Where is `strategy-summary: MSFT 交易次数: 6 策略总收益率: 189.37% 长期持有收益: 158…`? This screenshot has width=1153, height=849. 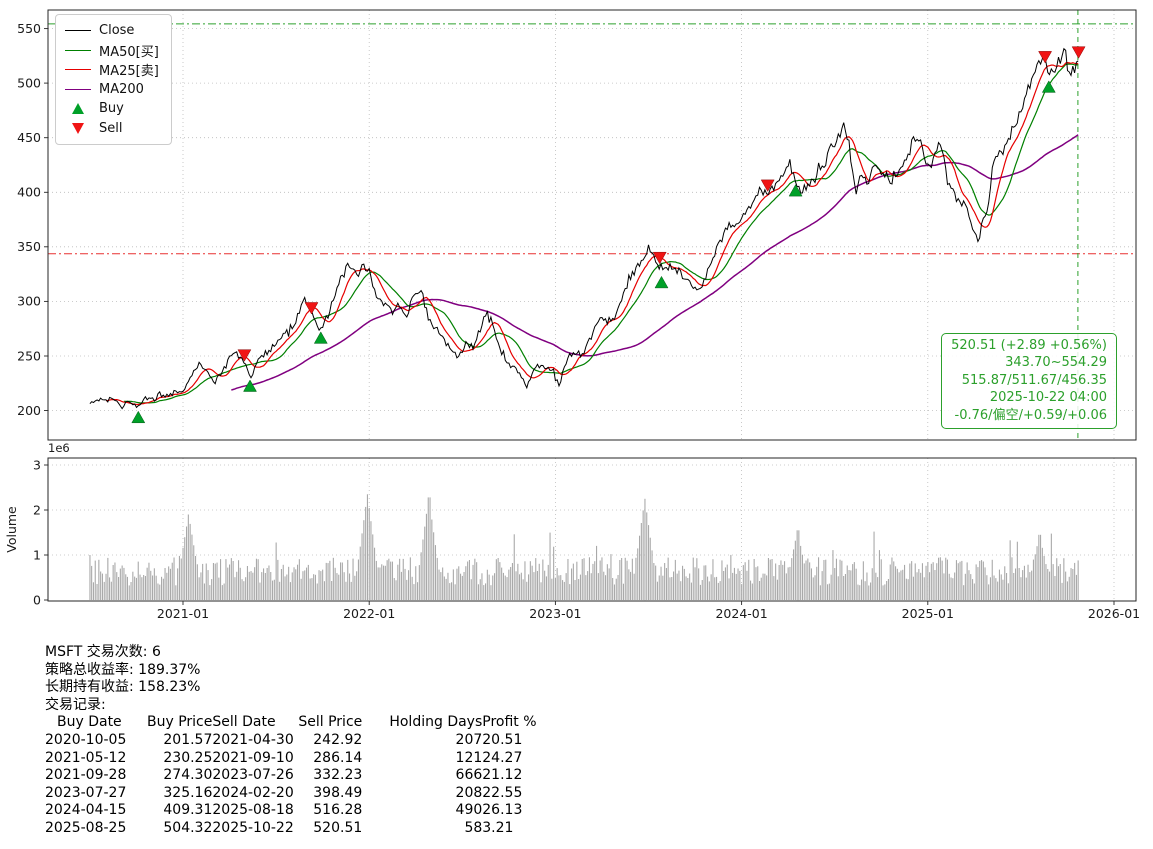 strategy-summary: MSFT 交易次数: 6 策略总收益率: 189.37% 长期持有收益: 158… is located at coordinates (310, 741).